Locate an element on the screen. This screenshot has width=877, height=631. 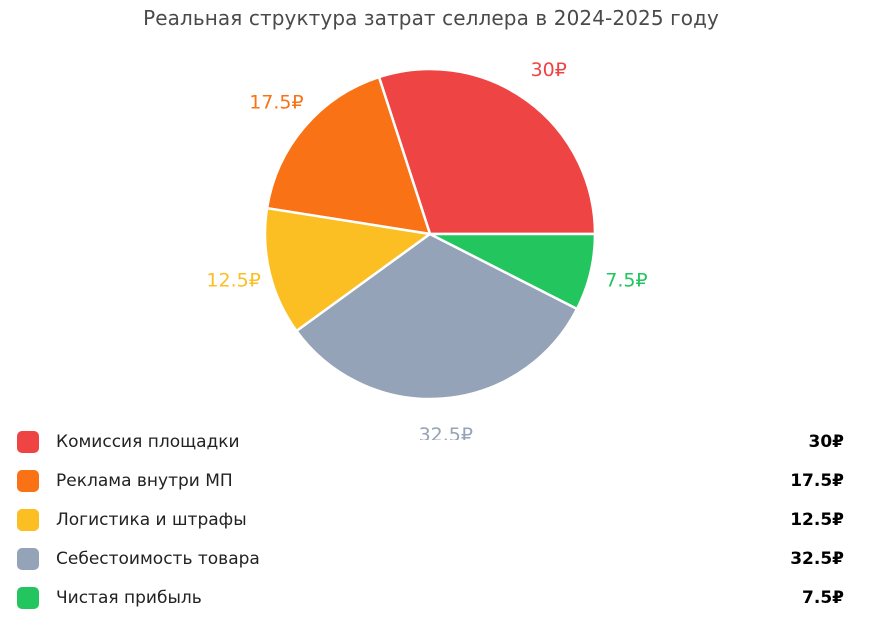
legend-label: Себестоимость товара is located at coordinates (158, 558).